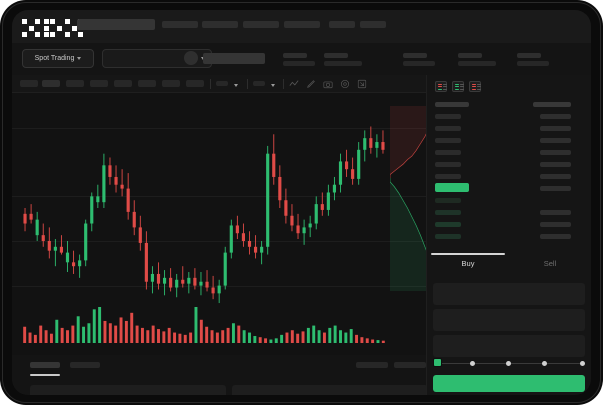 This screenshot has height=405, width=603. I want to click on stat-high-label, so click(415, 55).